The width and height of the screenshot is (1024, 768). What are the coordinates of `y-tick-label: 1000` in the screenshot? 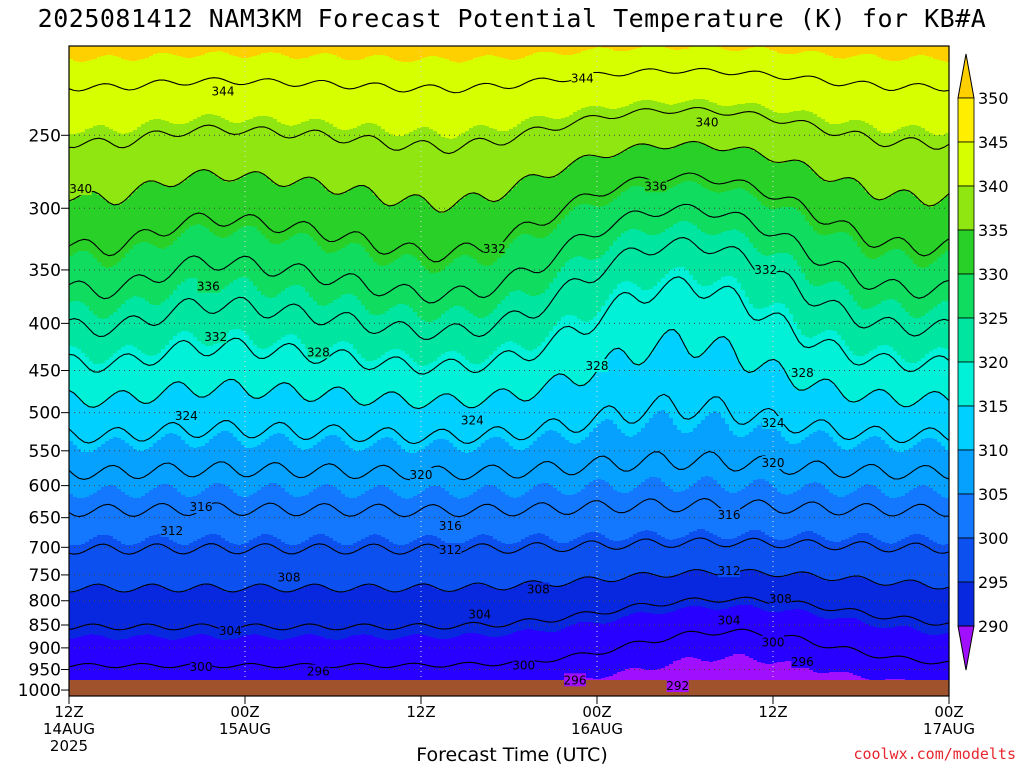 It's located at (39, 691).